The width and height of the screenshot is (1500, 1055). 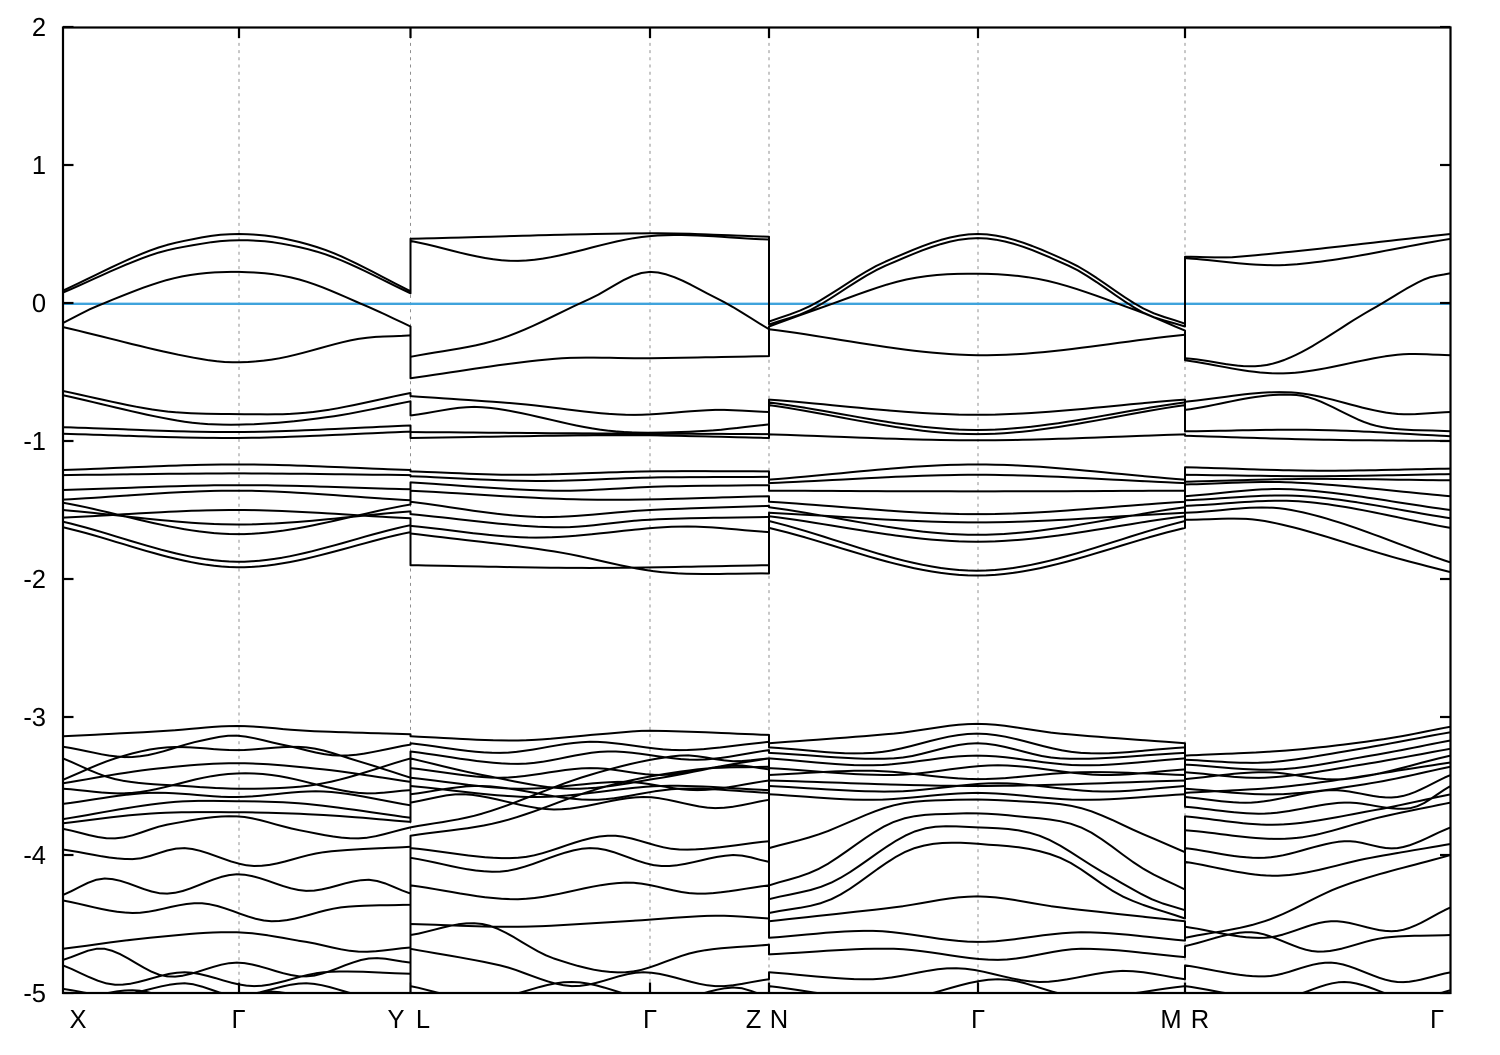 What do you see at coordinates (39, 166) in the screenshot?
I see `svg-text: 1` at bounding box center [39, 166].